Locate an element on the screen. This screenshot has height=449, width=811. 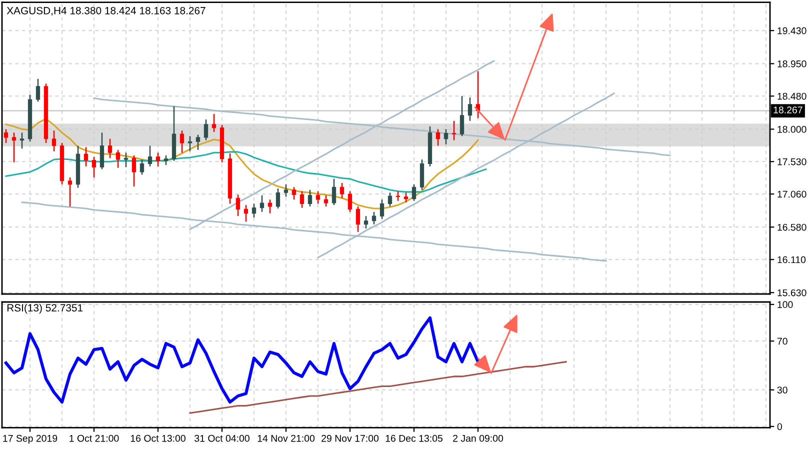
x-tick-label: 16 Dec 13:05 is located at coordinates (414, 438).